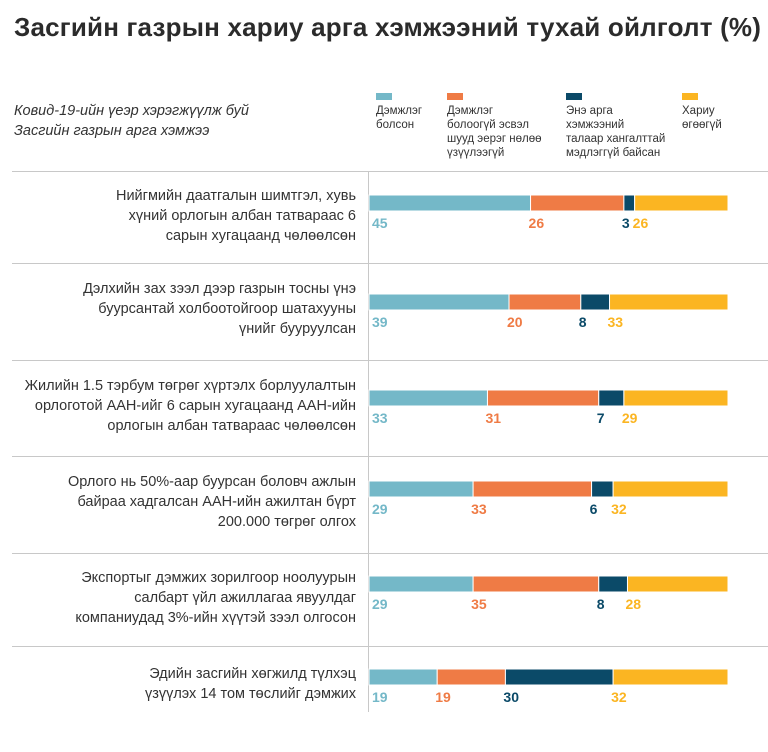 The image size is (768, 752). Describe the element at coordinates (626, 223) in the screenshot. I see `data-label-no-info: 3` at that location.